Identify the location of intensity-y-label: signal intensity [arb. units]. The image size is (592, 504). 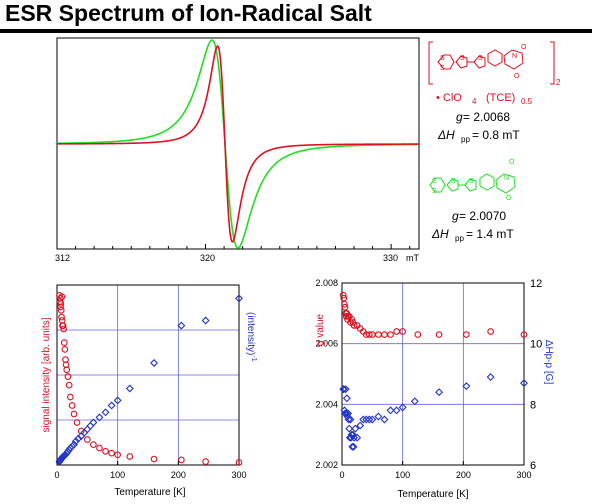
(46, 374).